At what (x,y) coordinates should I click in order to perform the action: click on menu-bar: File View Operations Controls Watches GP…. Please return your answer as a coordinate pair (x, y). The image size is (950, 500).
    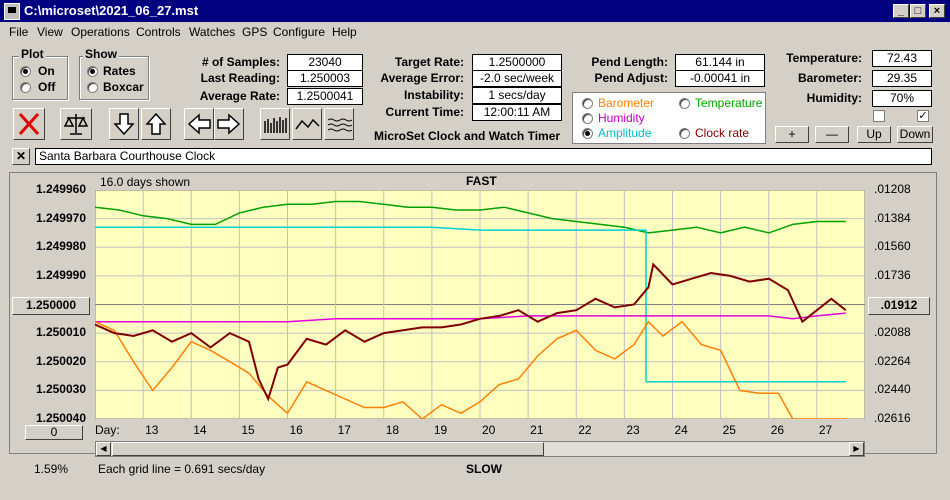
    Looking at the image, I should click on (475, 32).